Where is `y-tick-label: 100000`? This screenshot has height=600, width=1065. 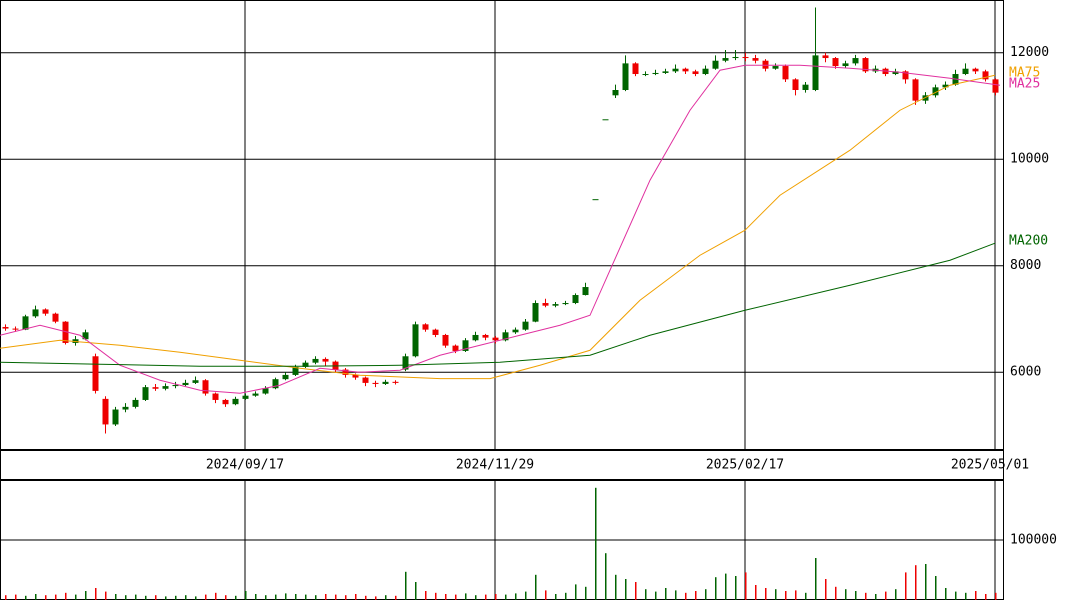
y-tick-label: 100000 is located at coordinates (1033, 540).